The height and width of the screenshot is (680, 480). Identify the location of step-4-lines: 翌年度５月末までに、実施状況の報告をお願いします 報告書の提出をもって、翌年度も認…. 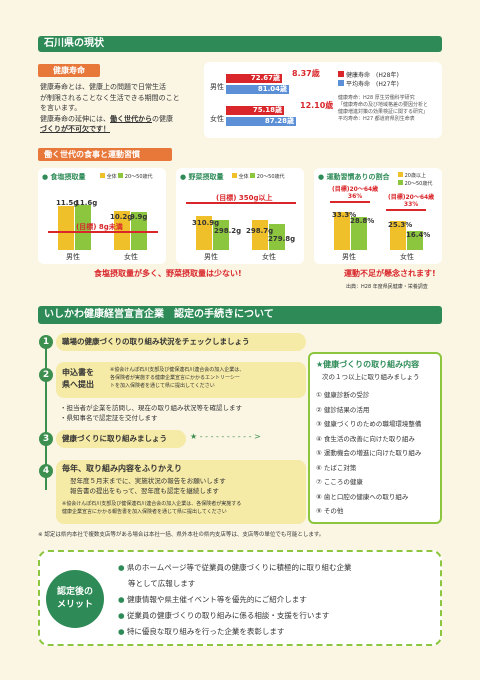
(148, 486).